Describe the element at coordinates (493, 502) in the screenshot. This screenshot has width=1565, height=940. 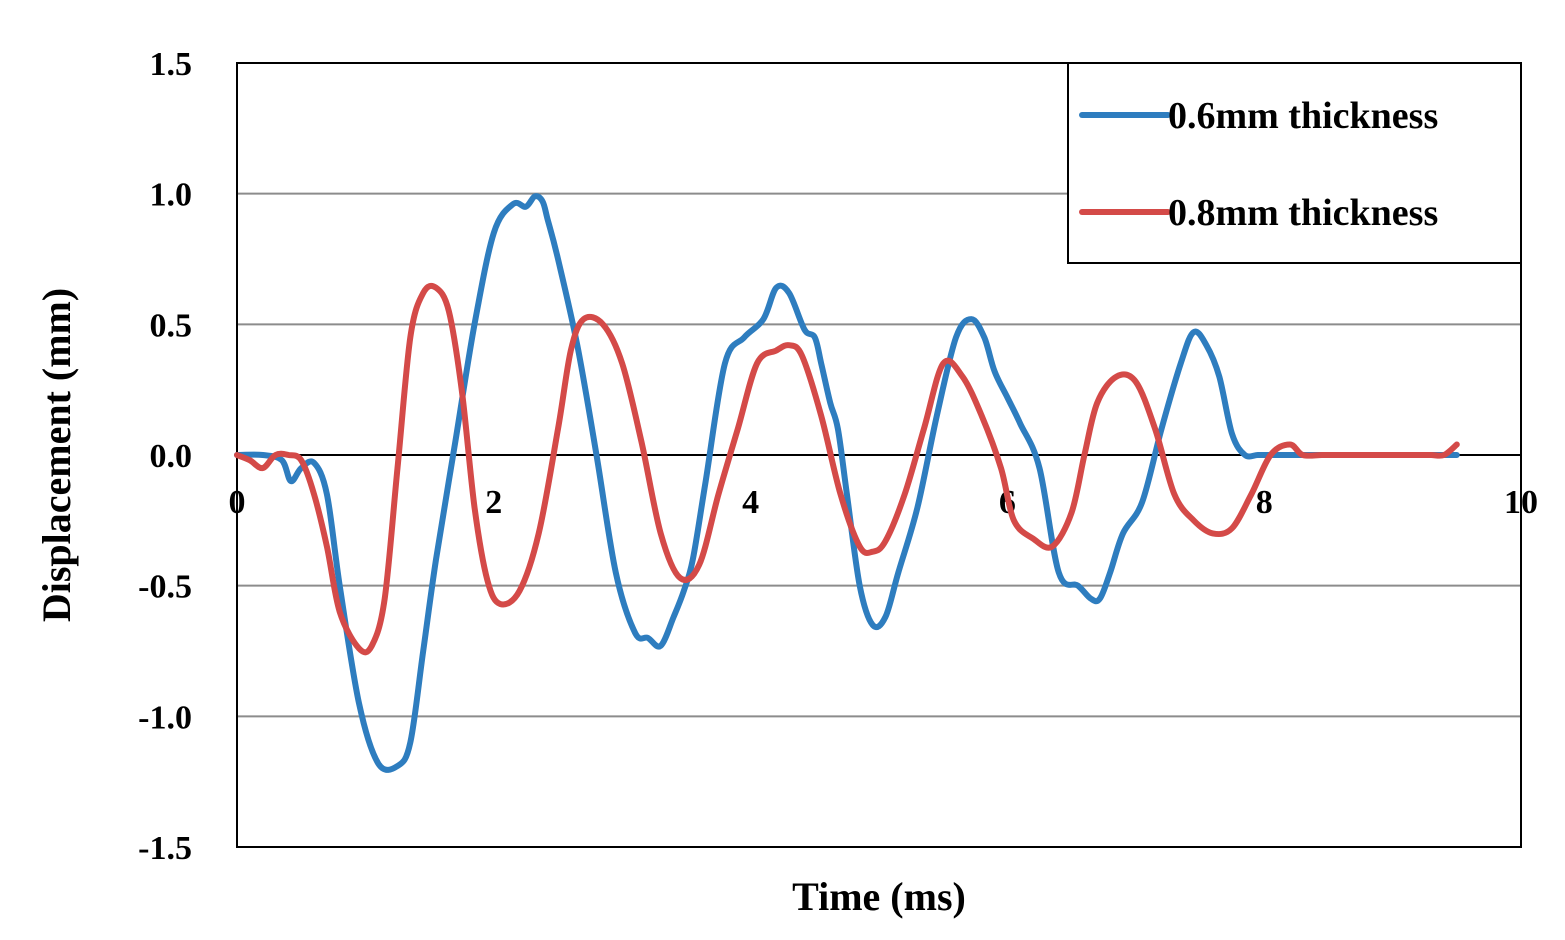
I see `x-tick-label: 2` at that location.